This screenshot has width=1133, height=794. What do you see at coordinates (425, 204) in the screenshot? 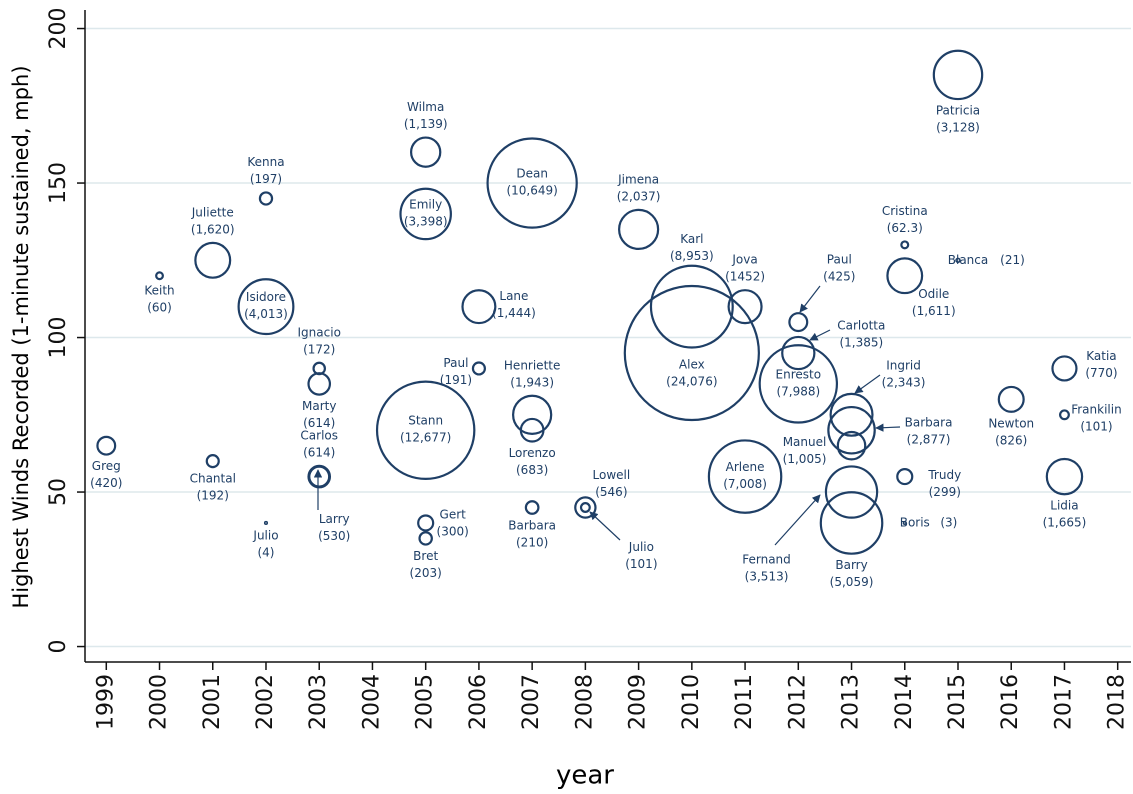
I see `bubble-label: Emily` at bounding box center [425, 204].